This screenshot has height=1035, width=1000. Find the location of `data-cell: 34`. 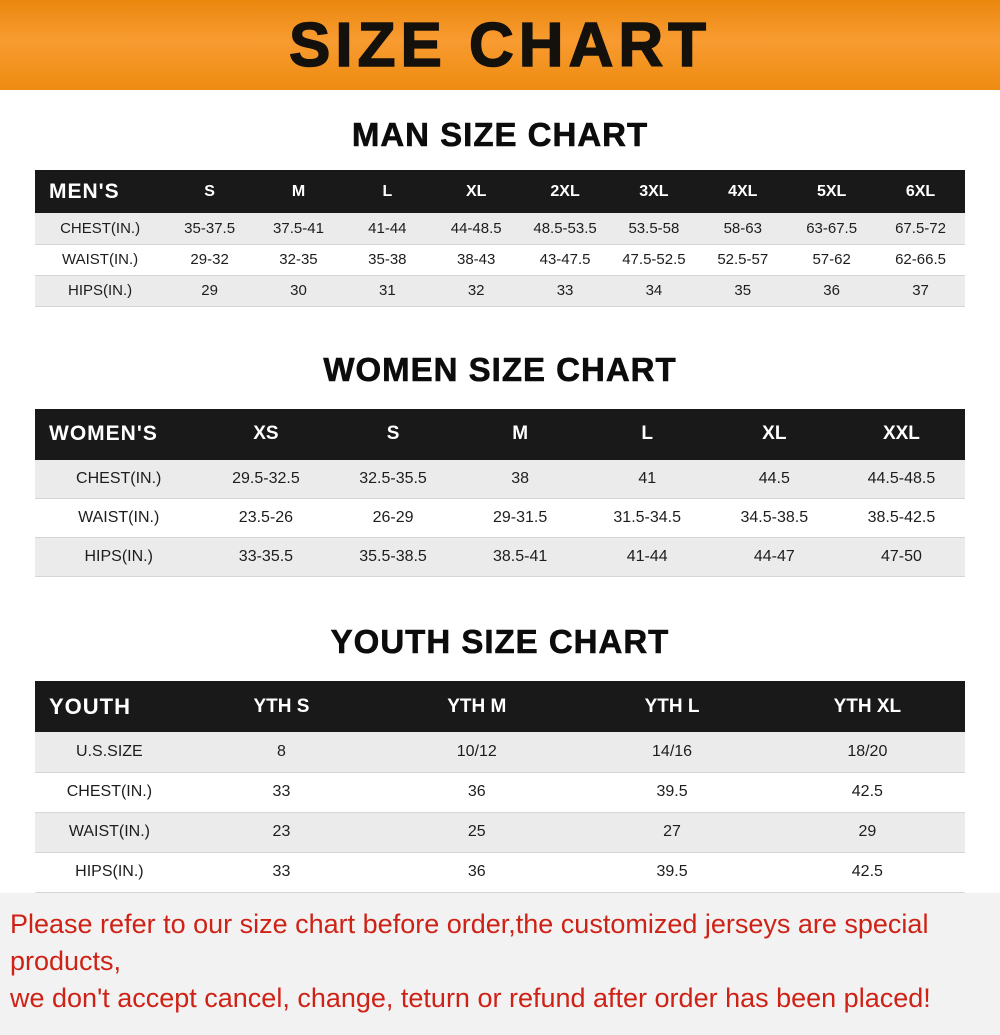

data-cell: 34 is located at coordinates (653, 290).